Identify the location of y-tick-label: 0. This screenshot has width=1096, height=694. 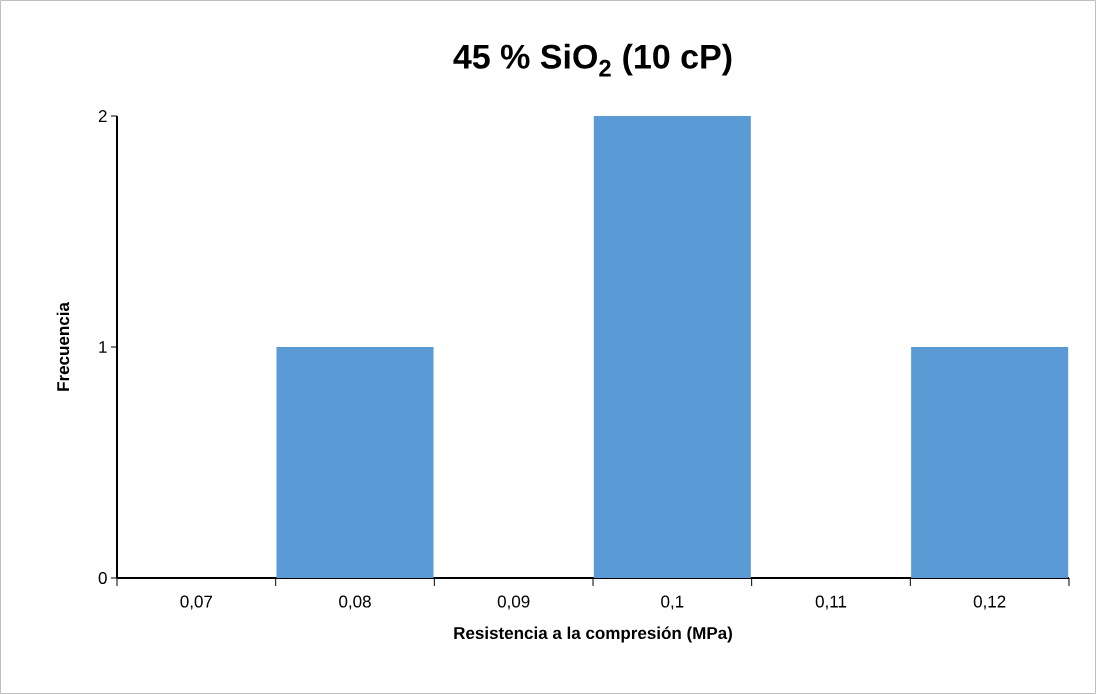
(102, 578).